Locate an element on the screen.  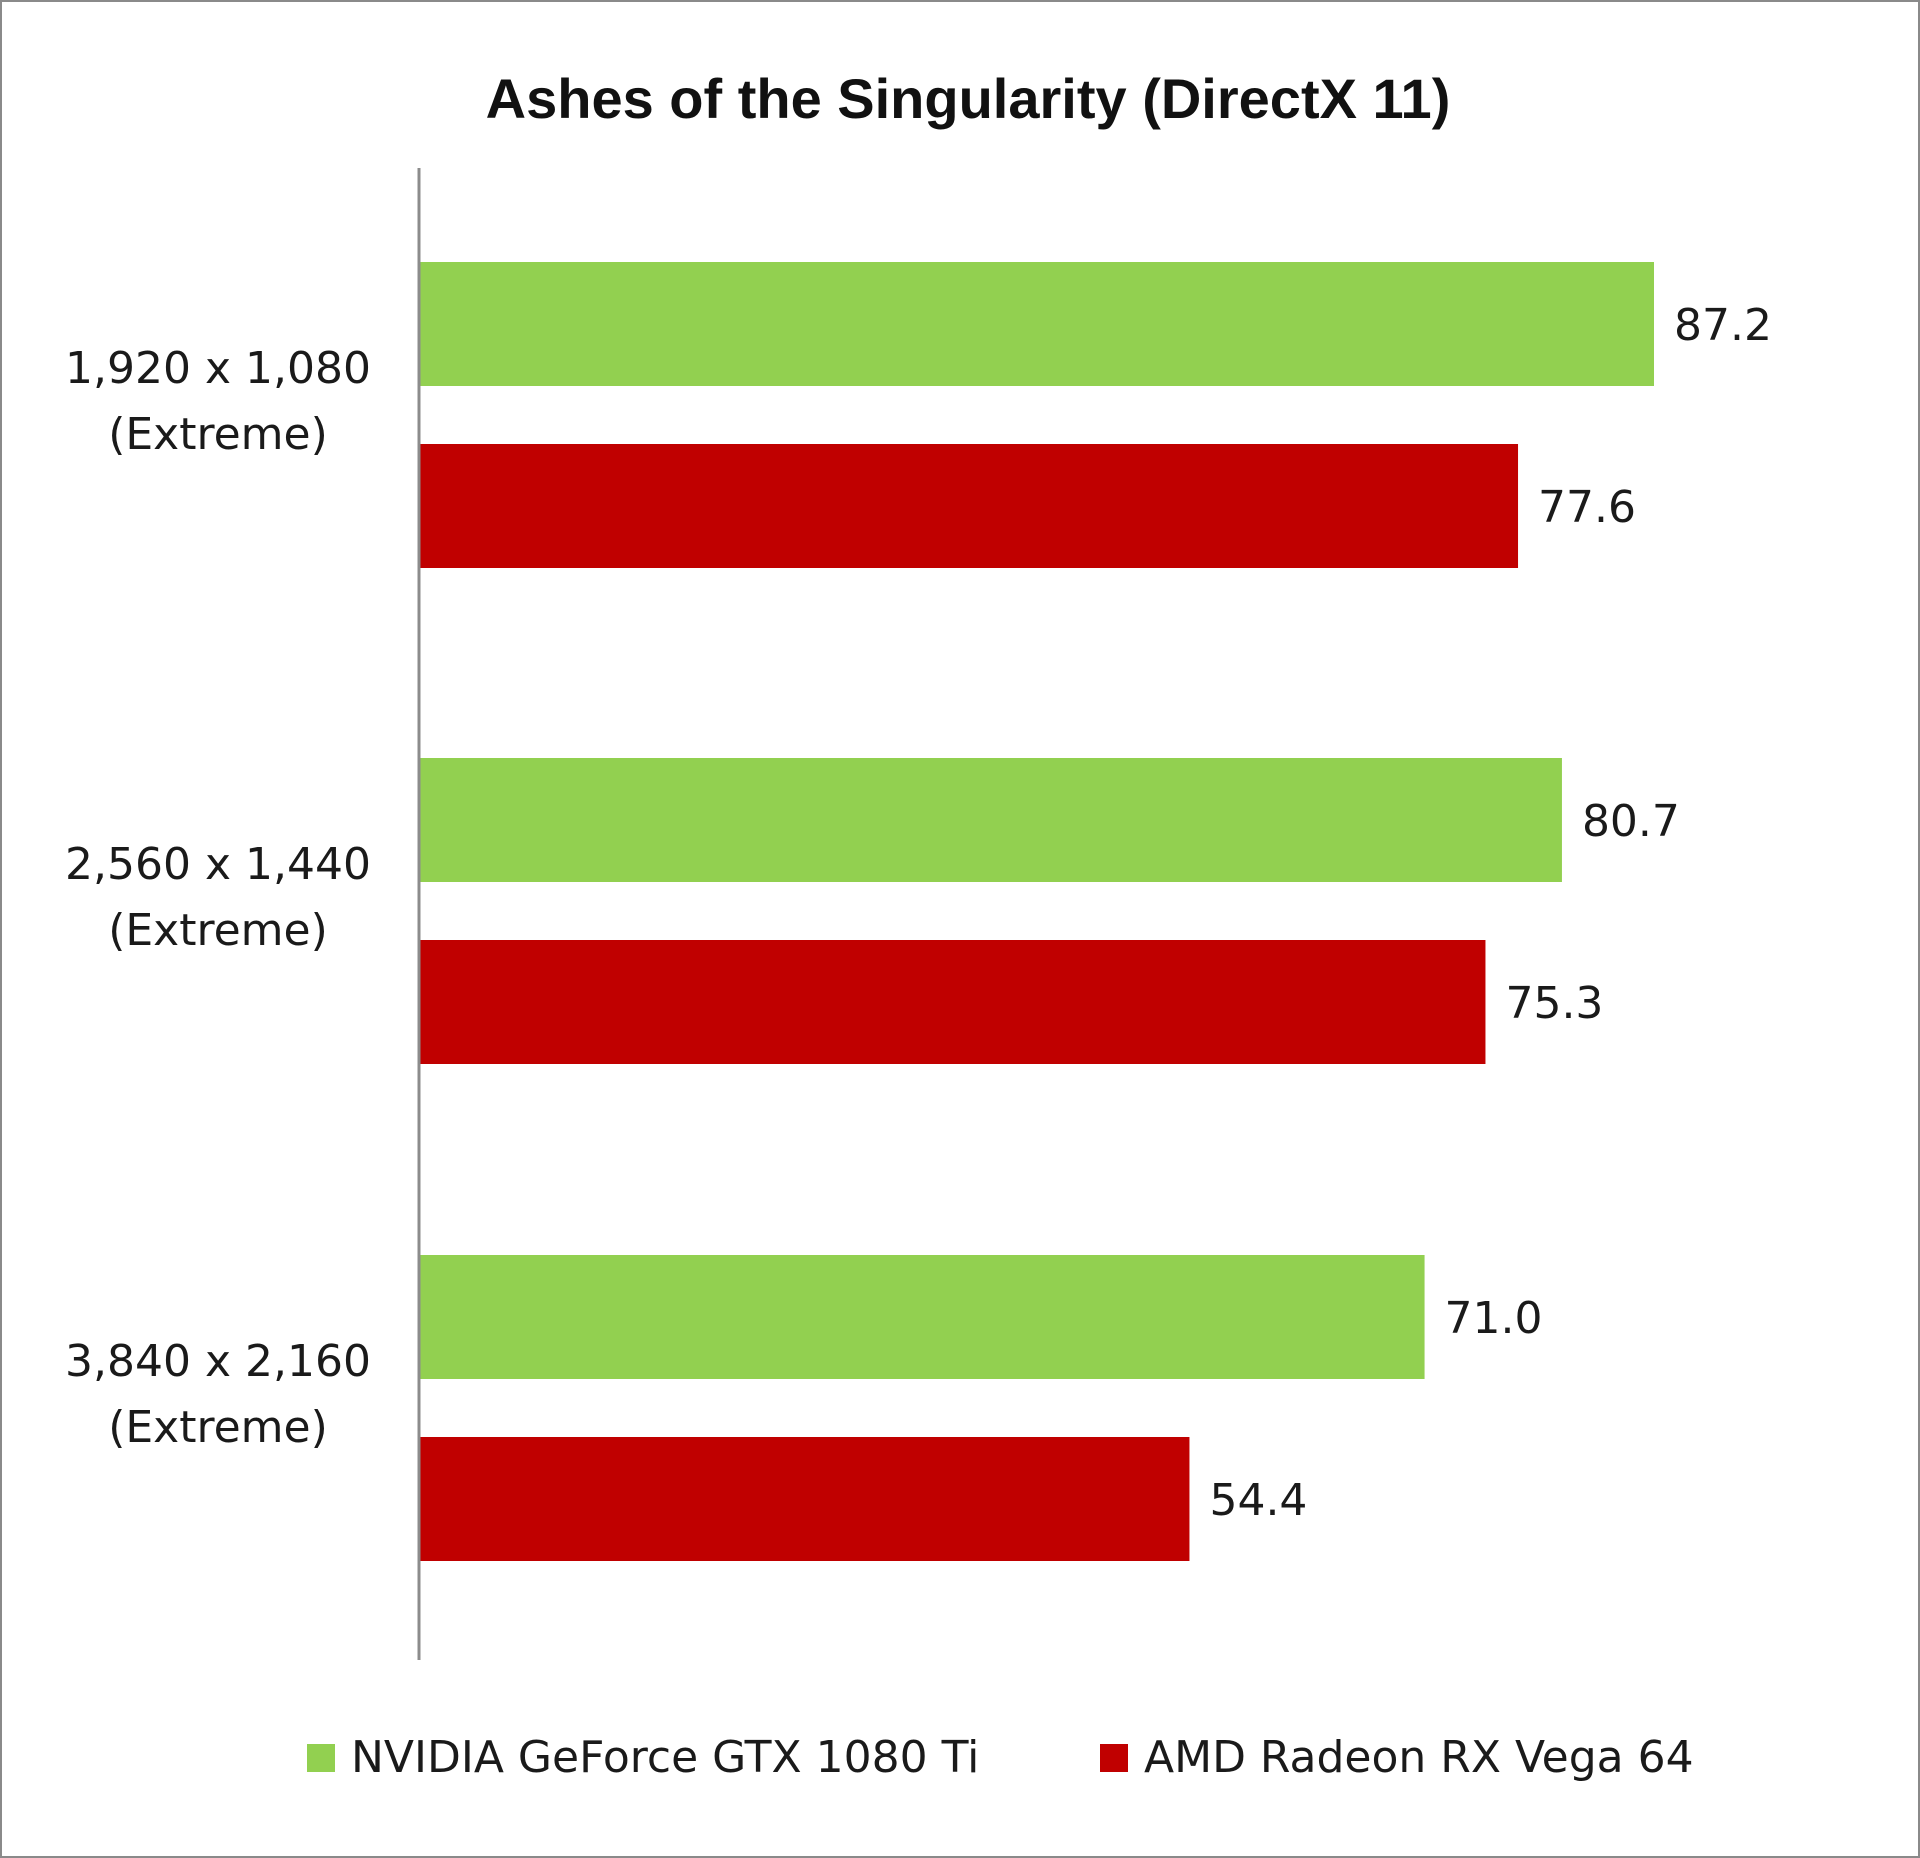
data-label-amd-1: 77.6 is located at coordinates (1587, 507).